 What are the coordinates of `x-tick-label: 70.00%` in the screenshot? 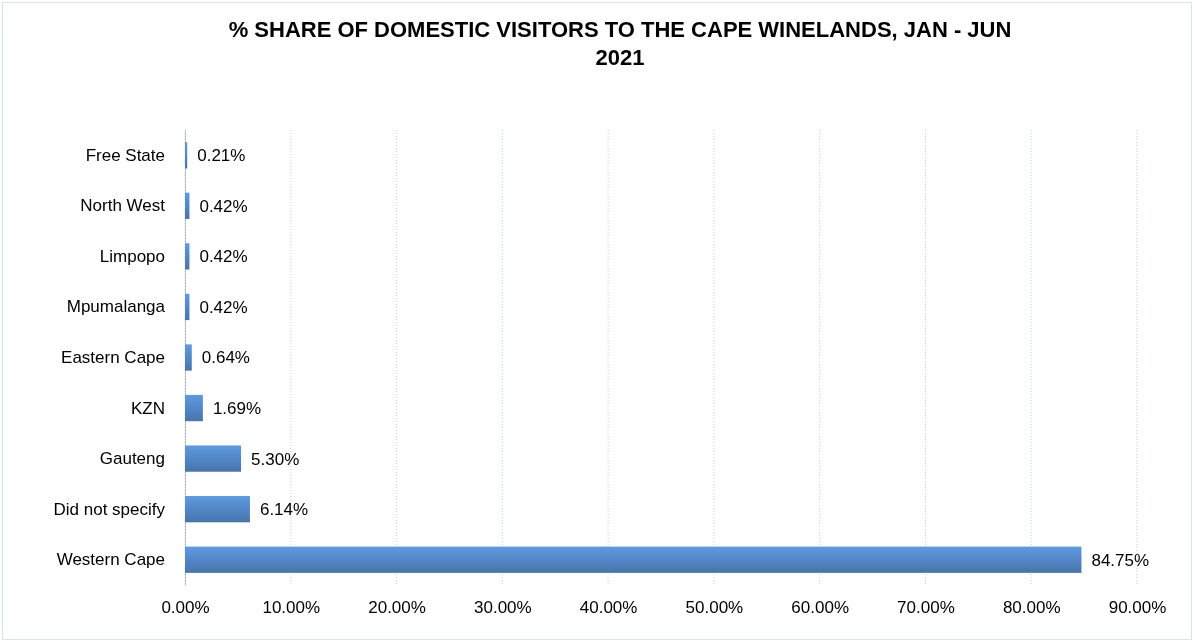 It's located at (926, 608).